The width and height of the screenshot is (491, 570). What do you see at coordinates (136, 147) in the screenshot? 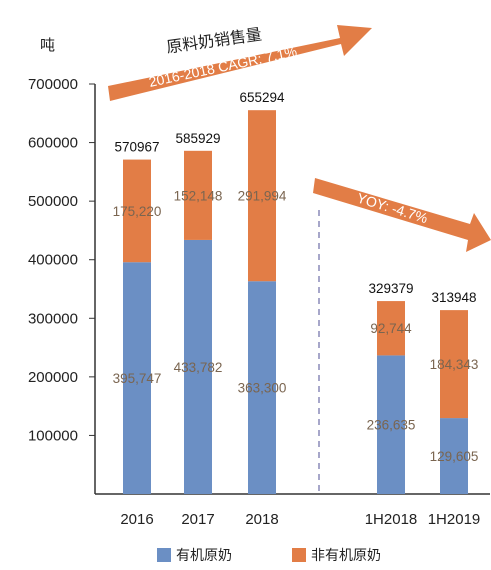
I see `total-label: 570967` at bounding box center [136, 147].